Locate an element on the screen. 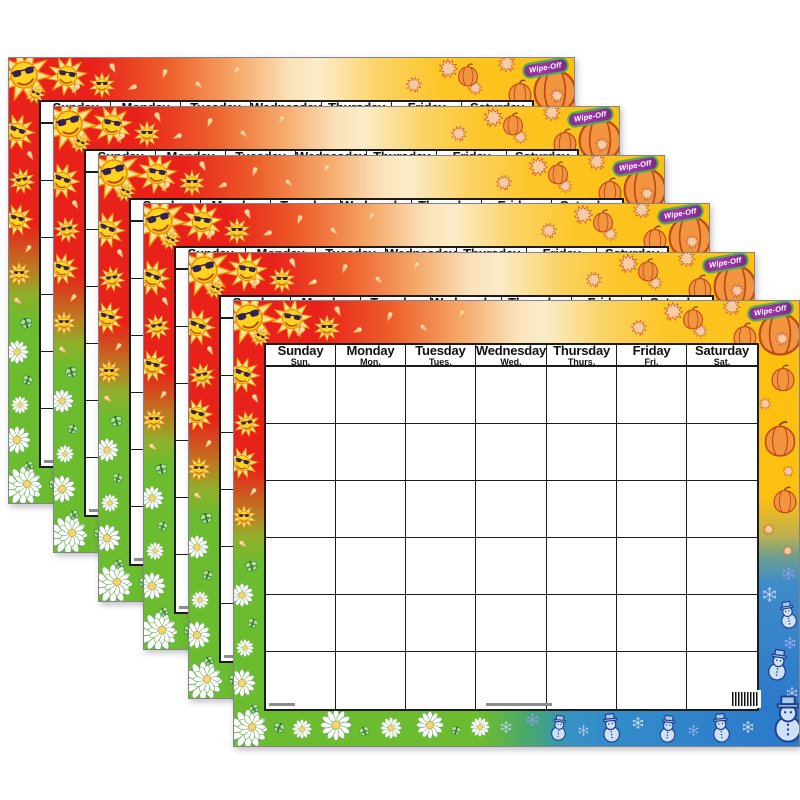 The height and width of the screenshot is (800, 800). snowman-icon is located at coordinates (782, 719).